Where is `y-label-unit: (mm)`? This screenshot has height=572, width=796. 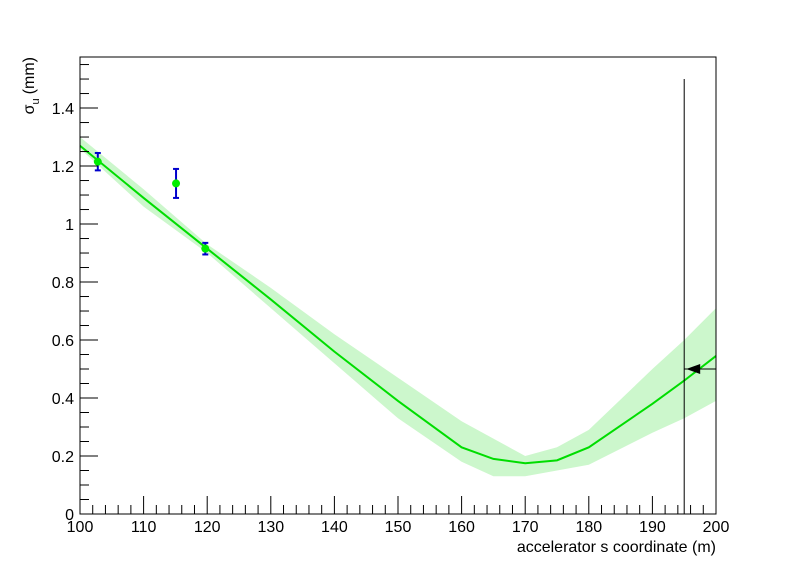
y-label-unit: (mm) is located at coordinates (29, 75).